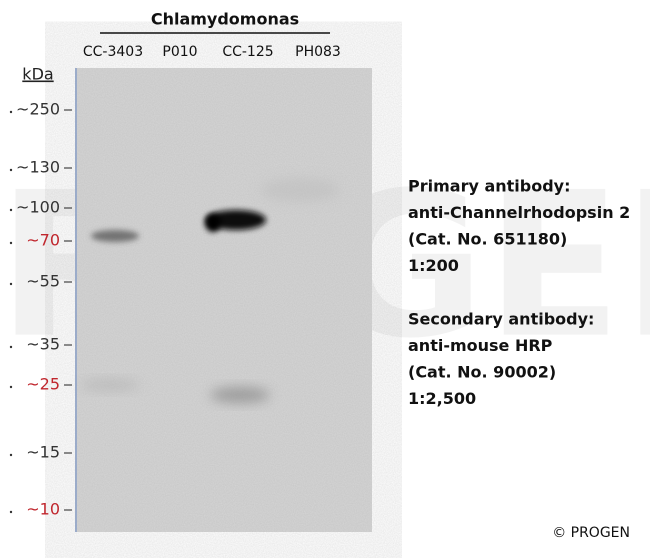  I want to click on marker-label: ~35, so click(43, 344).